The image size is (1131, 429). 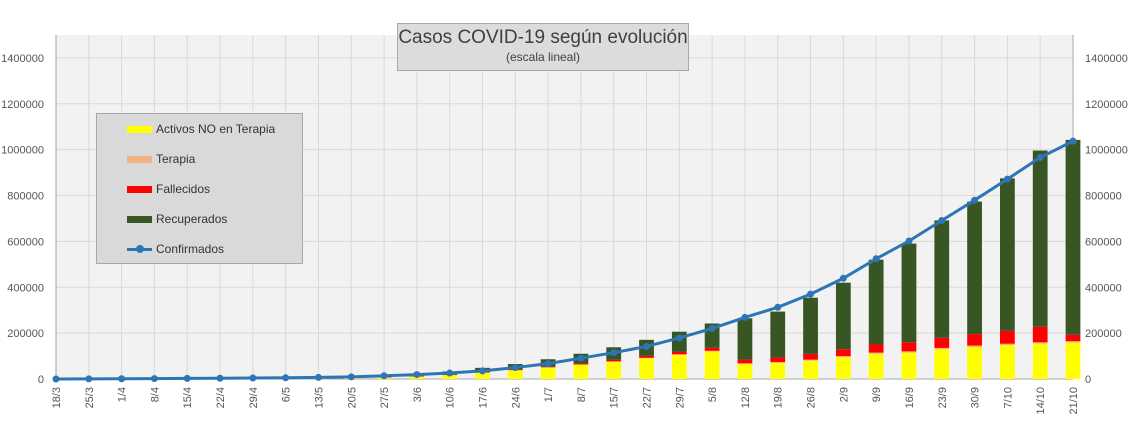 What do you see at coordinates (844, 394) in the screenshot?
I see `x-tick-label: 2/9` at bounding box center [844, 394].